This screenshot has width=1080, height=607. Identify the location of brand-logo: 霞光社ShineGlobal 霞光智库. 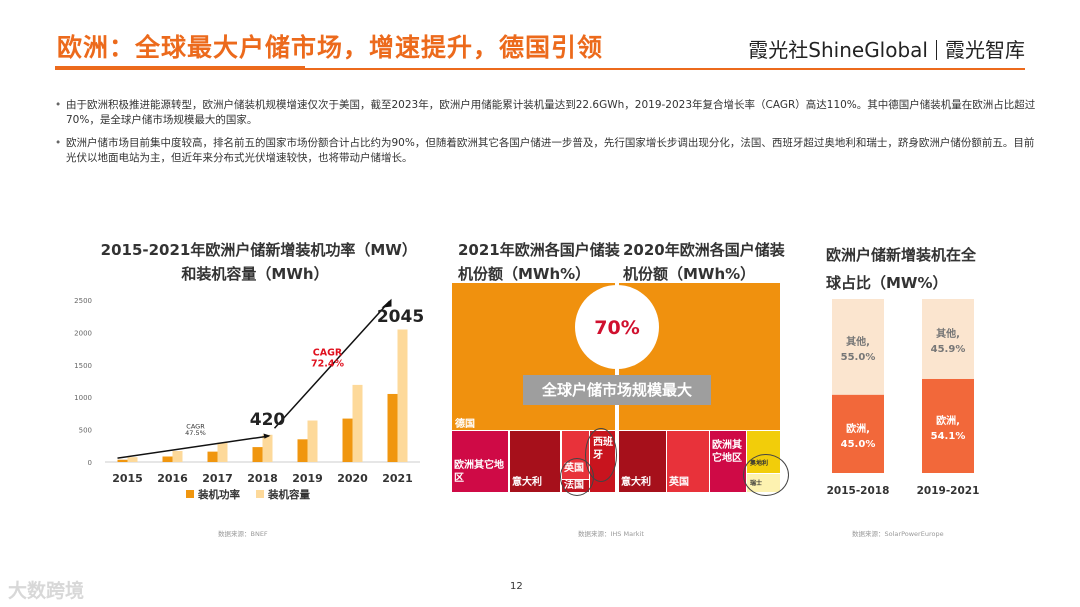
(886, 48).